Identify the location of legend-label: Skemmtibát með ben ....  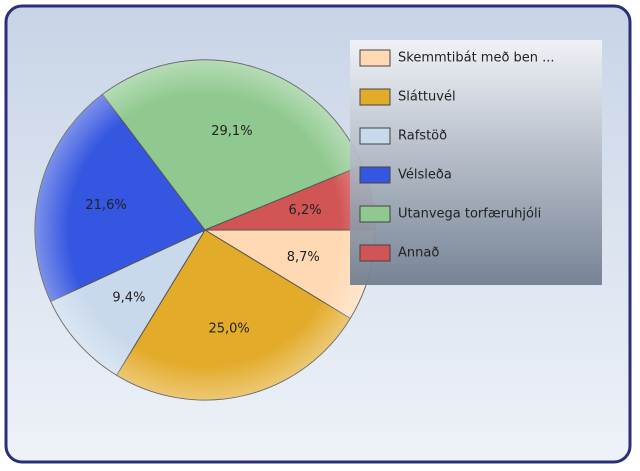
(476, 58).